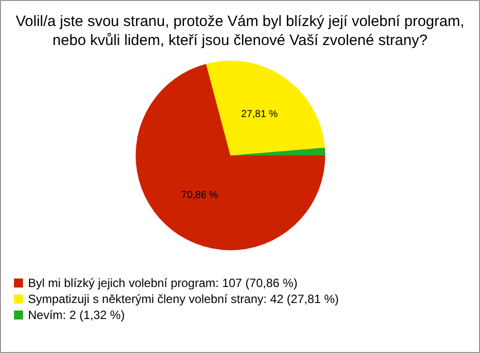 This screenshot has height=353, width=480. What do you see at coordinates (183, 299) in the screenshot?
I see `legend-label: Sympatizuji s některými členy volební strany: 42 (27,81 %)` at bounding box center [183, 299].